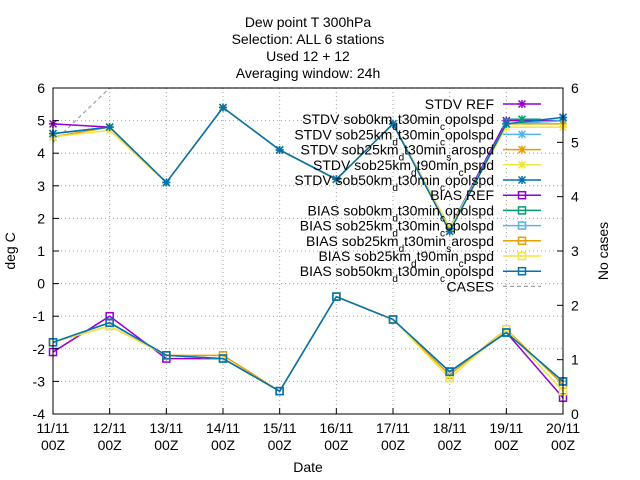  I want to click on legend-label: BIAS sob25kmdt30mincopolspd, so click(397, 229).